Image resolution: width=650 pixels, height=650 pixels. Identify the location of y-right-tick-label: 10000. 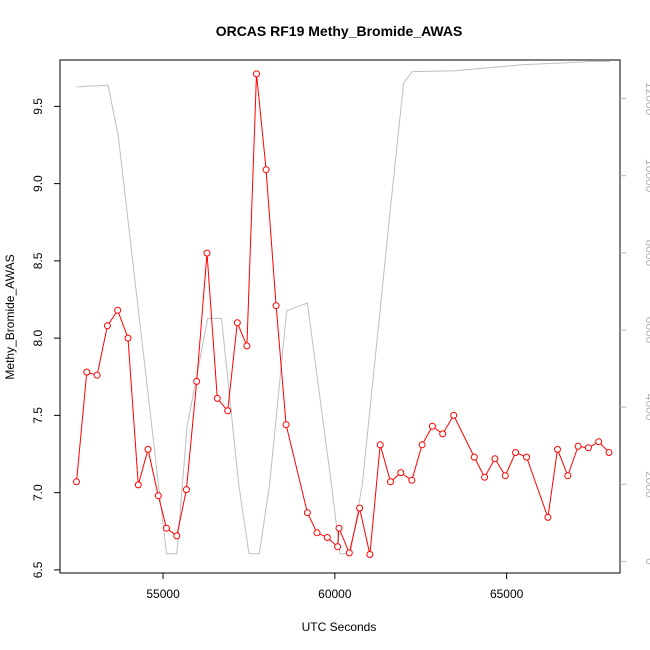
(646, 176).